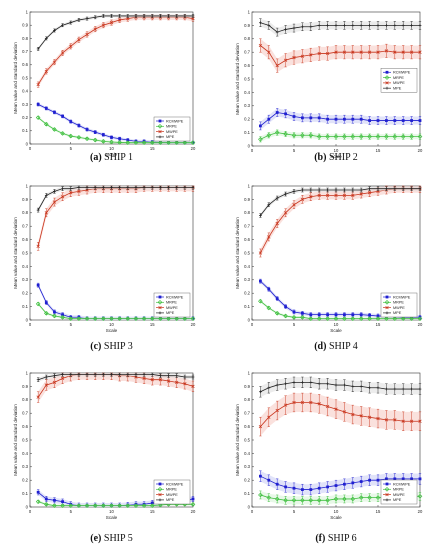 The image size is (439, 550). What do you see at coordinates (25, 117) in the screenshot?
I see `y-tick-label: 0.2` at bounding box center [25, 117].